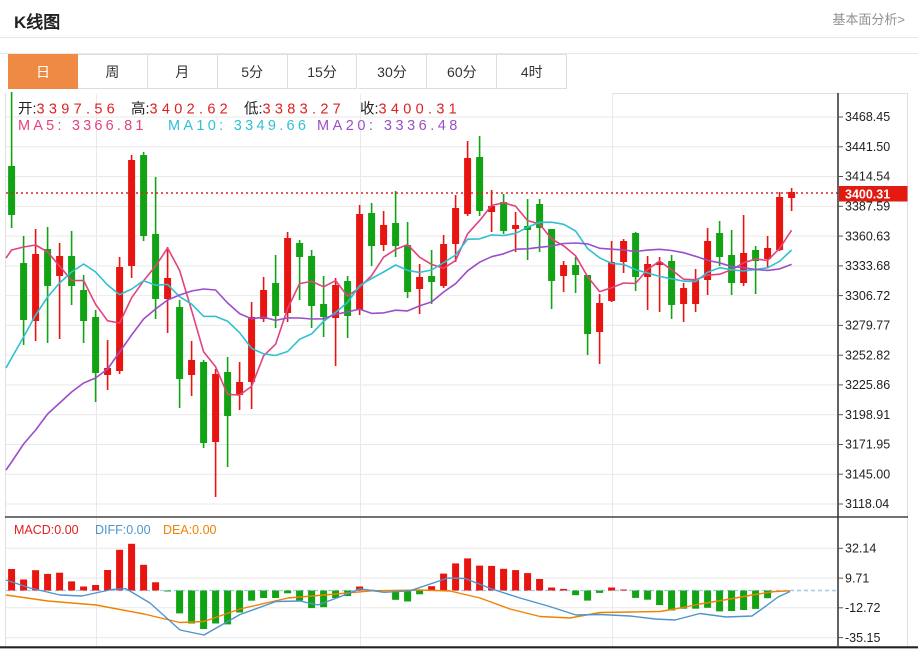 This screenshot has width=918, height=649. I want to click on svg-text: MACD:0.00, so click(46, 530).